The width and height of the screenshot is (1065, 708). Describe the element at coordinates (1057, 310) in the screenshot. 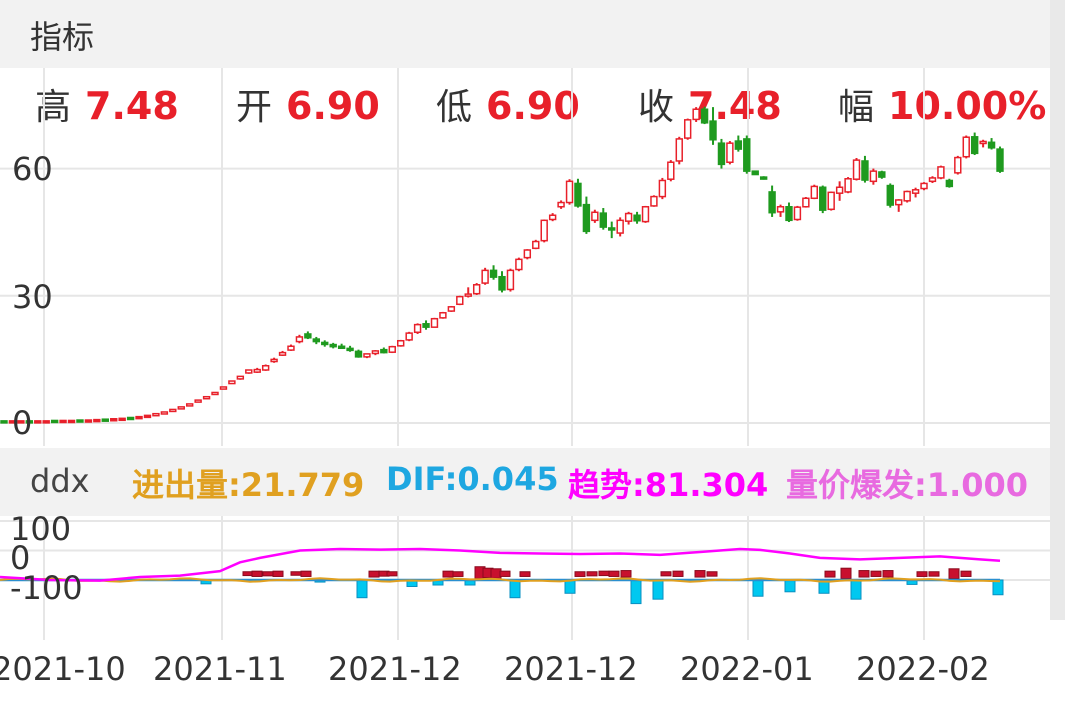

I see `scrollbar` at that location.